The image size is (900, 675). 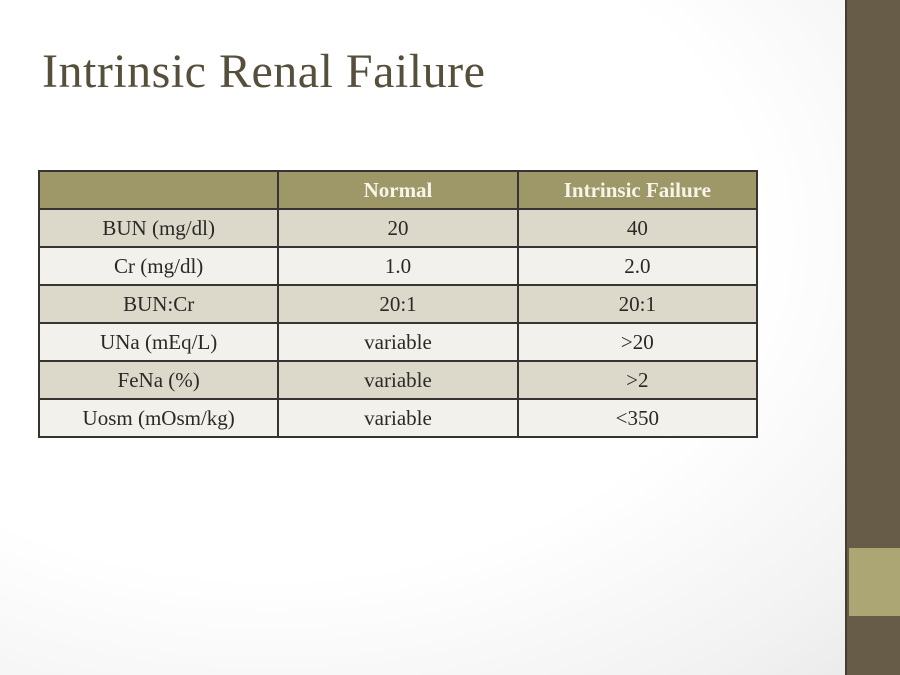 What do you see at coordinates (158, 418) in the screenshot?
I see `row-label: Uosm (mOsm/kg)` at bounding box center [158, 418].